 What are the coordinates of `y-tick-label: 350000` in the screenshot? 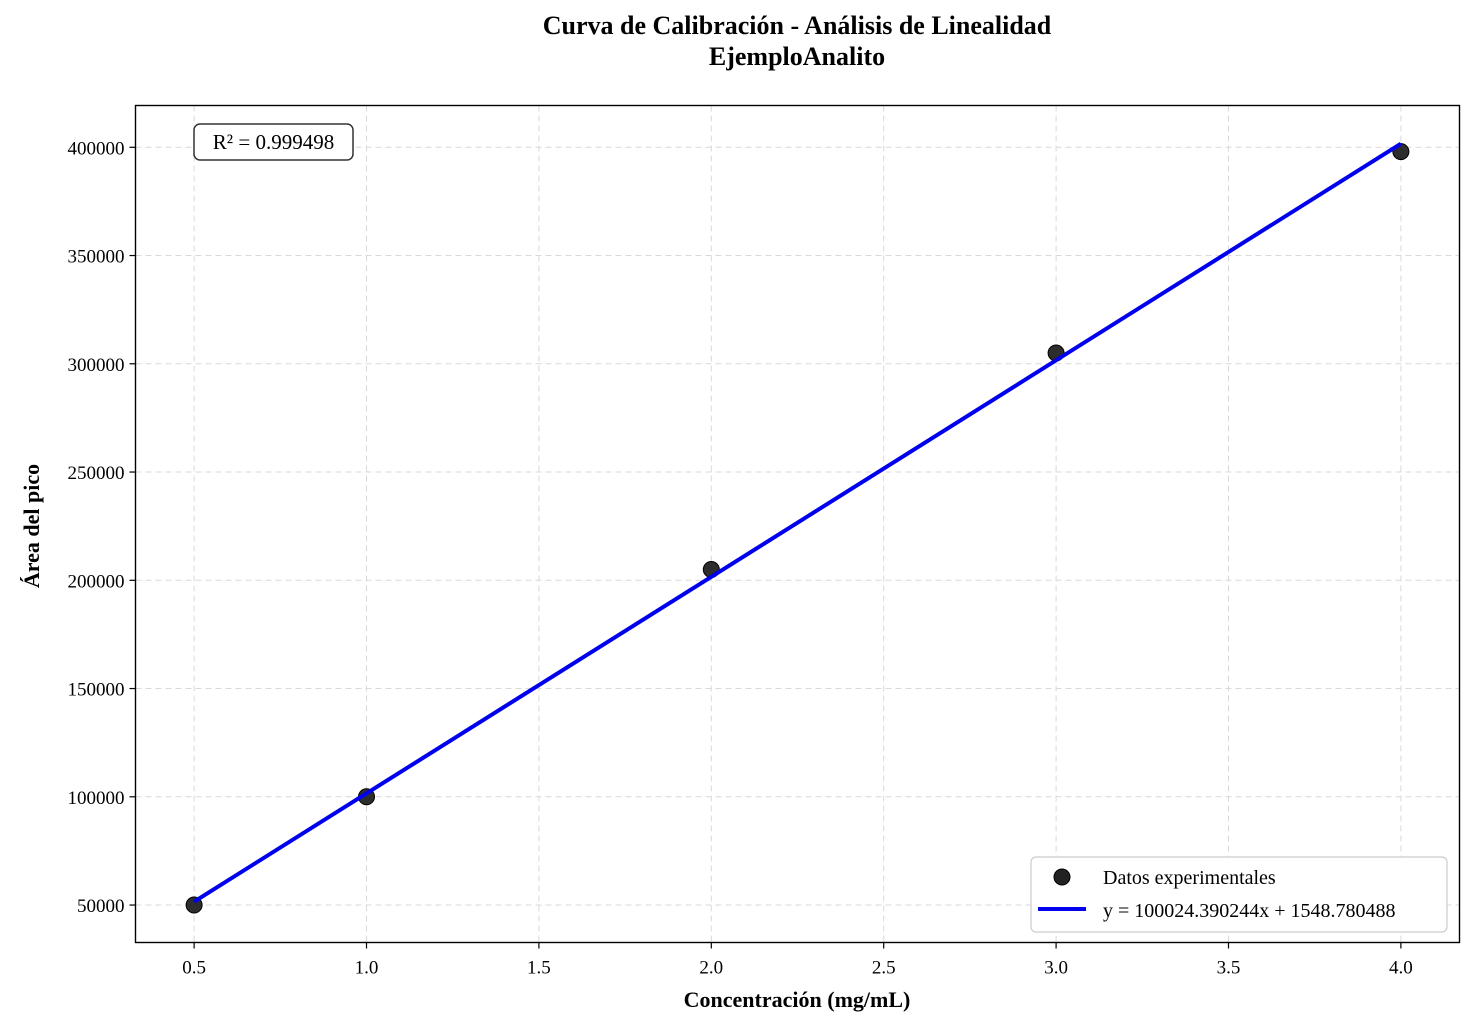 It's located at (96, 257).